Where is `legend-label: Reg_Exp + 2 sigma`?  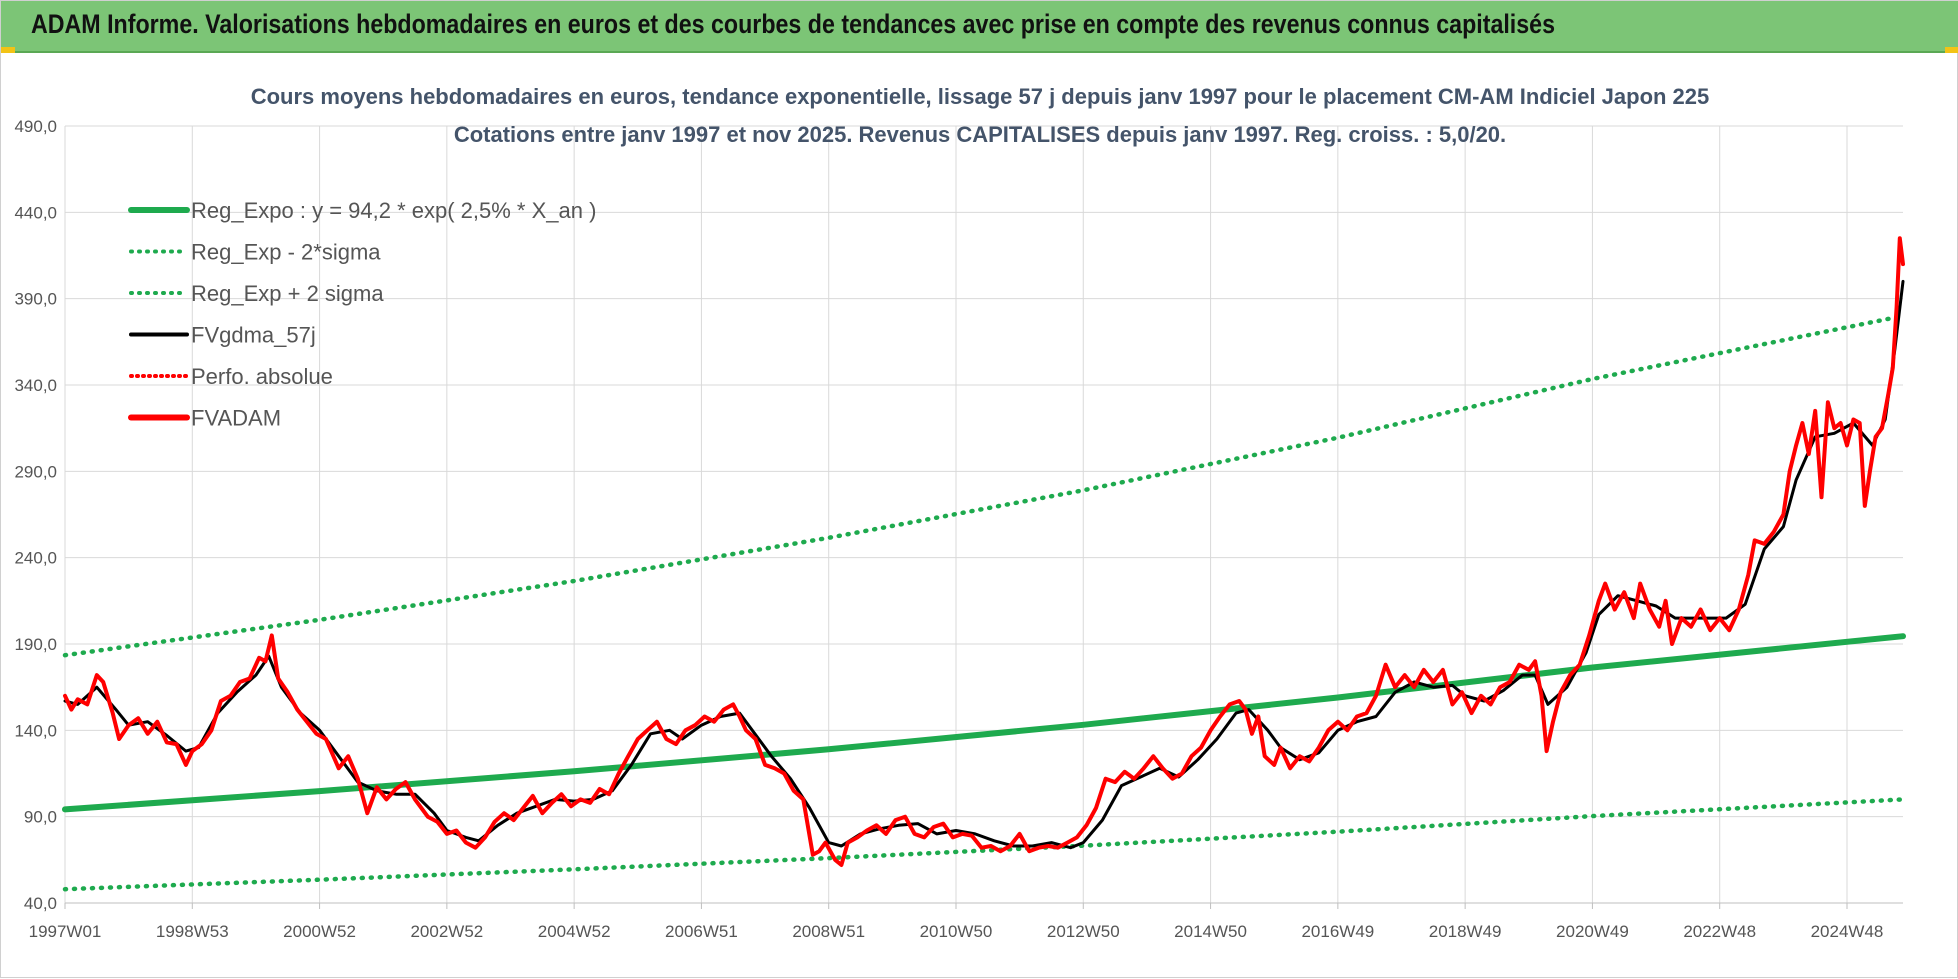 legend-label: Reg_Exp + 2 sigma is located at coordinates (287, 293).